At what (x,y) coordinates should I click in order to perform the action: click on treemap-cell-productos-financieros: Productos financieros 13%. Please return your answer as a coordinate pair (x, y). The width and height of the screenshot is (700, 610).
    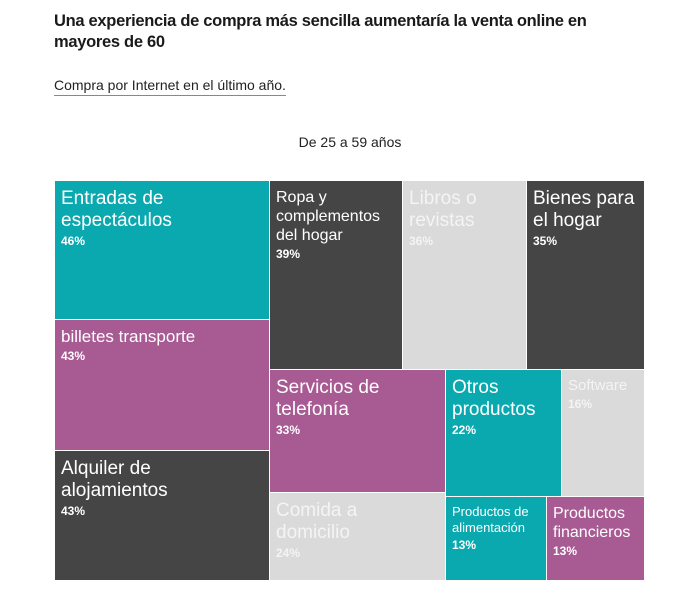
    Looking at the image, I should click on (596, 539).